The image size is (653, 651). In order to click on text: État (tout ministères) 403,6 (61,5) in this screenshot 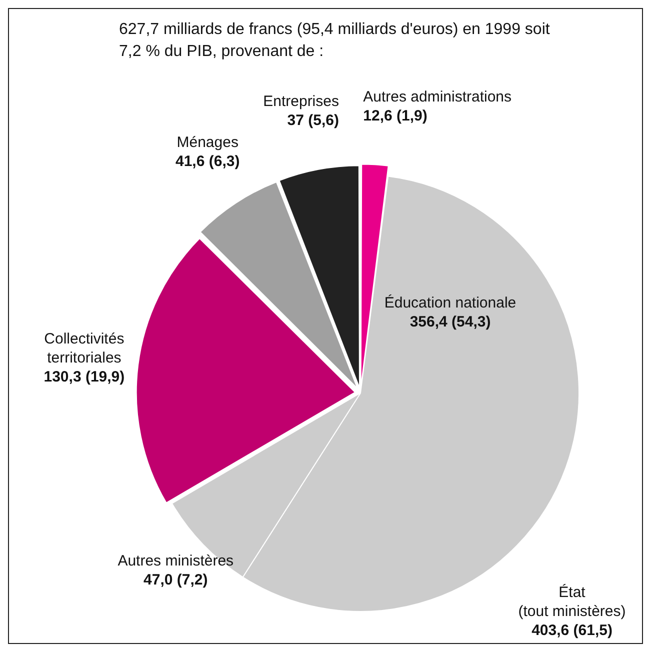, I will do `click(572, 611)`.